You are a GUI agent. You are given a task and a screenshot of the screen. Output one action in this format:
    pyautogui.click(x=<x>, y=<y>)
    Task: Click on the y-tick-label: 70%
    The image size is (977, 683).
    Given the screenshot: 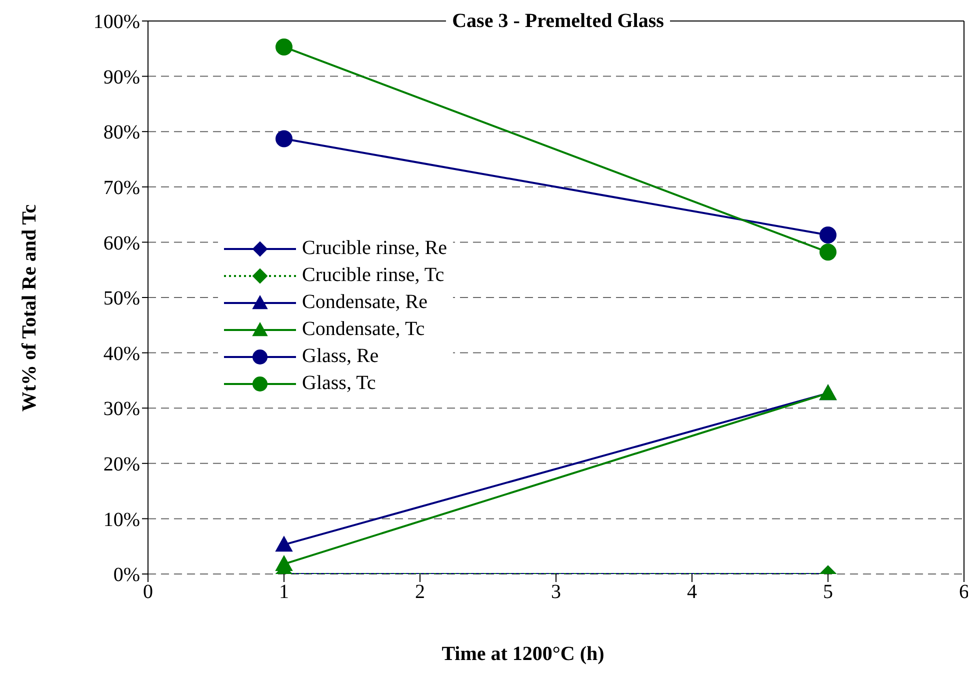 What is the action you would take?
    pyautogui.click(x=121, y=188)
    